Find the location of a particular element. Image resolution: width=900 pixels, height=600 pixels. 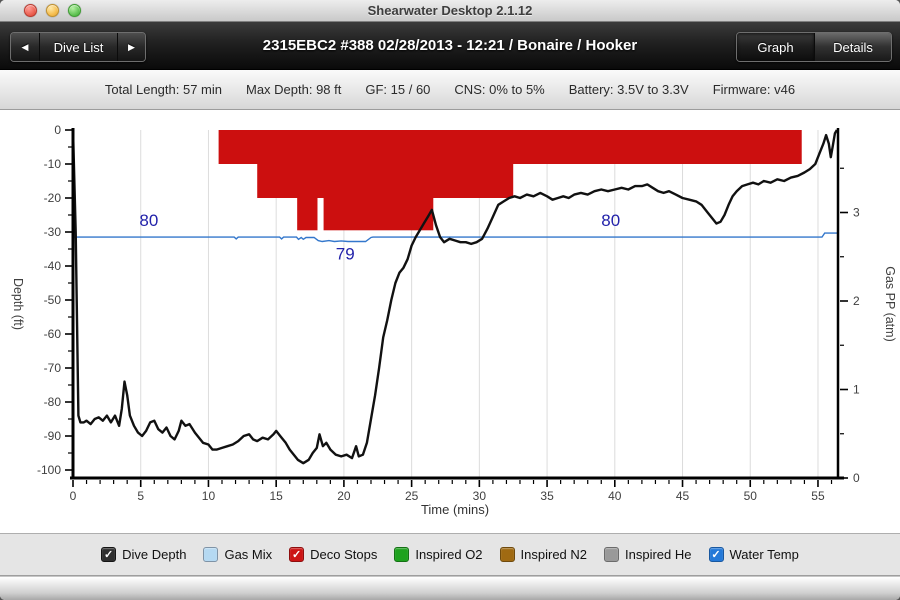

x-tick-label: 10 is located at coordinates (209, 496).